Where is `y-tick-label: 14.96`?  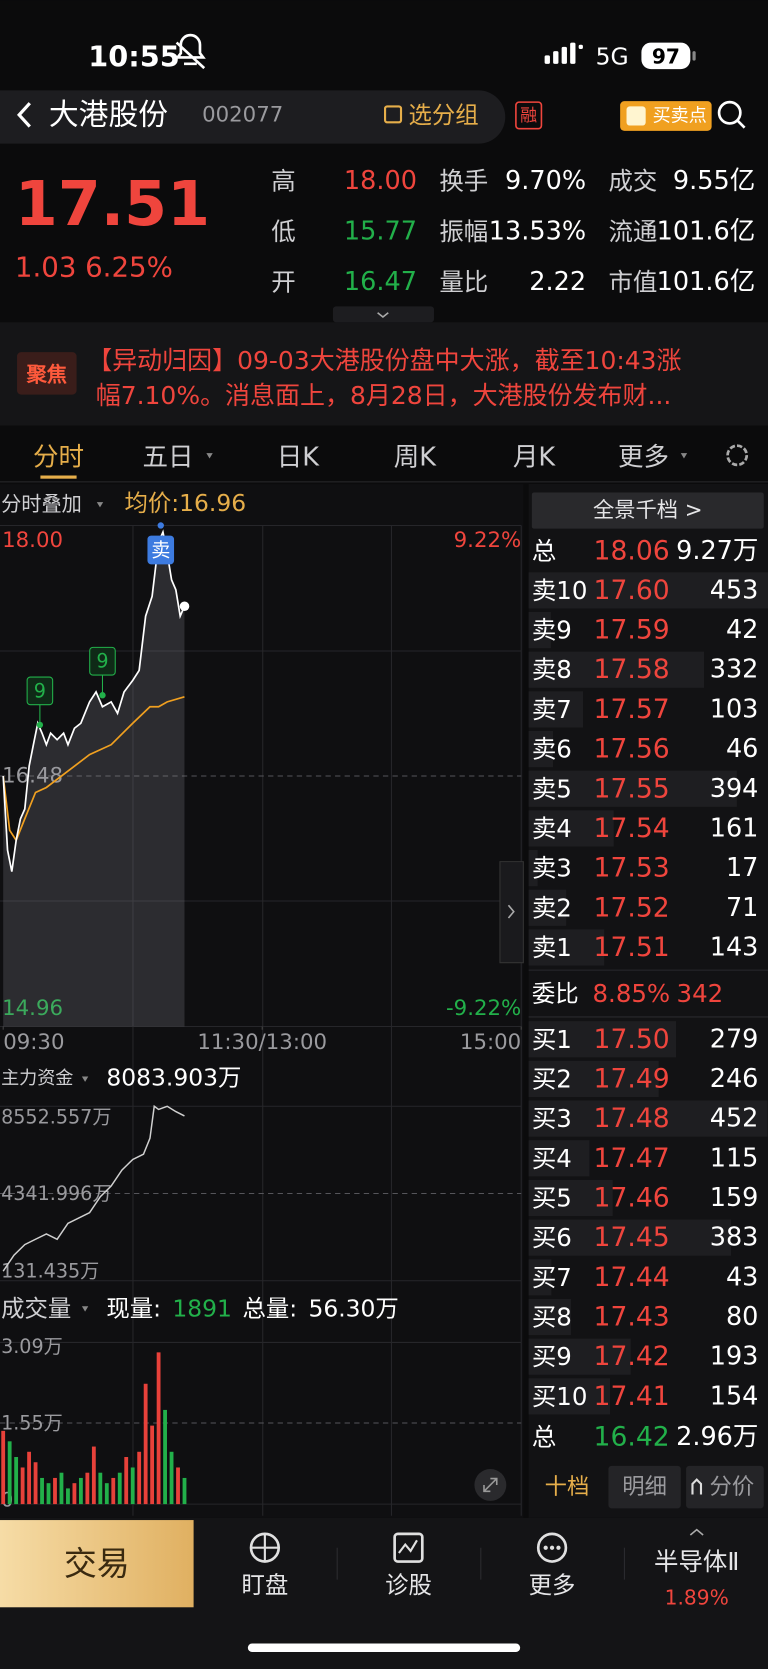
y-tick-label: 14.96 is located at coordinates (32, 1008).